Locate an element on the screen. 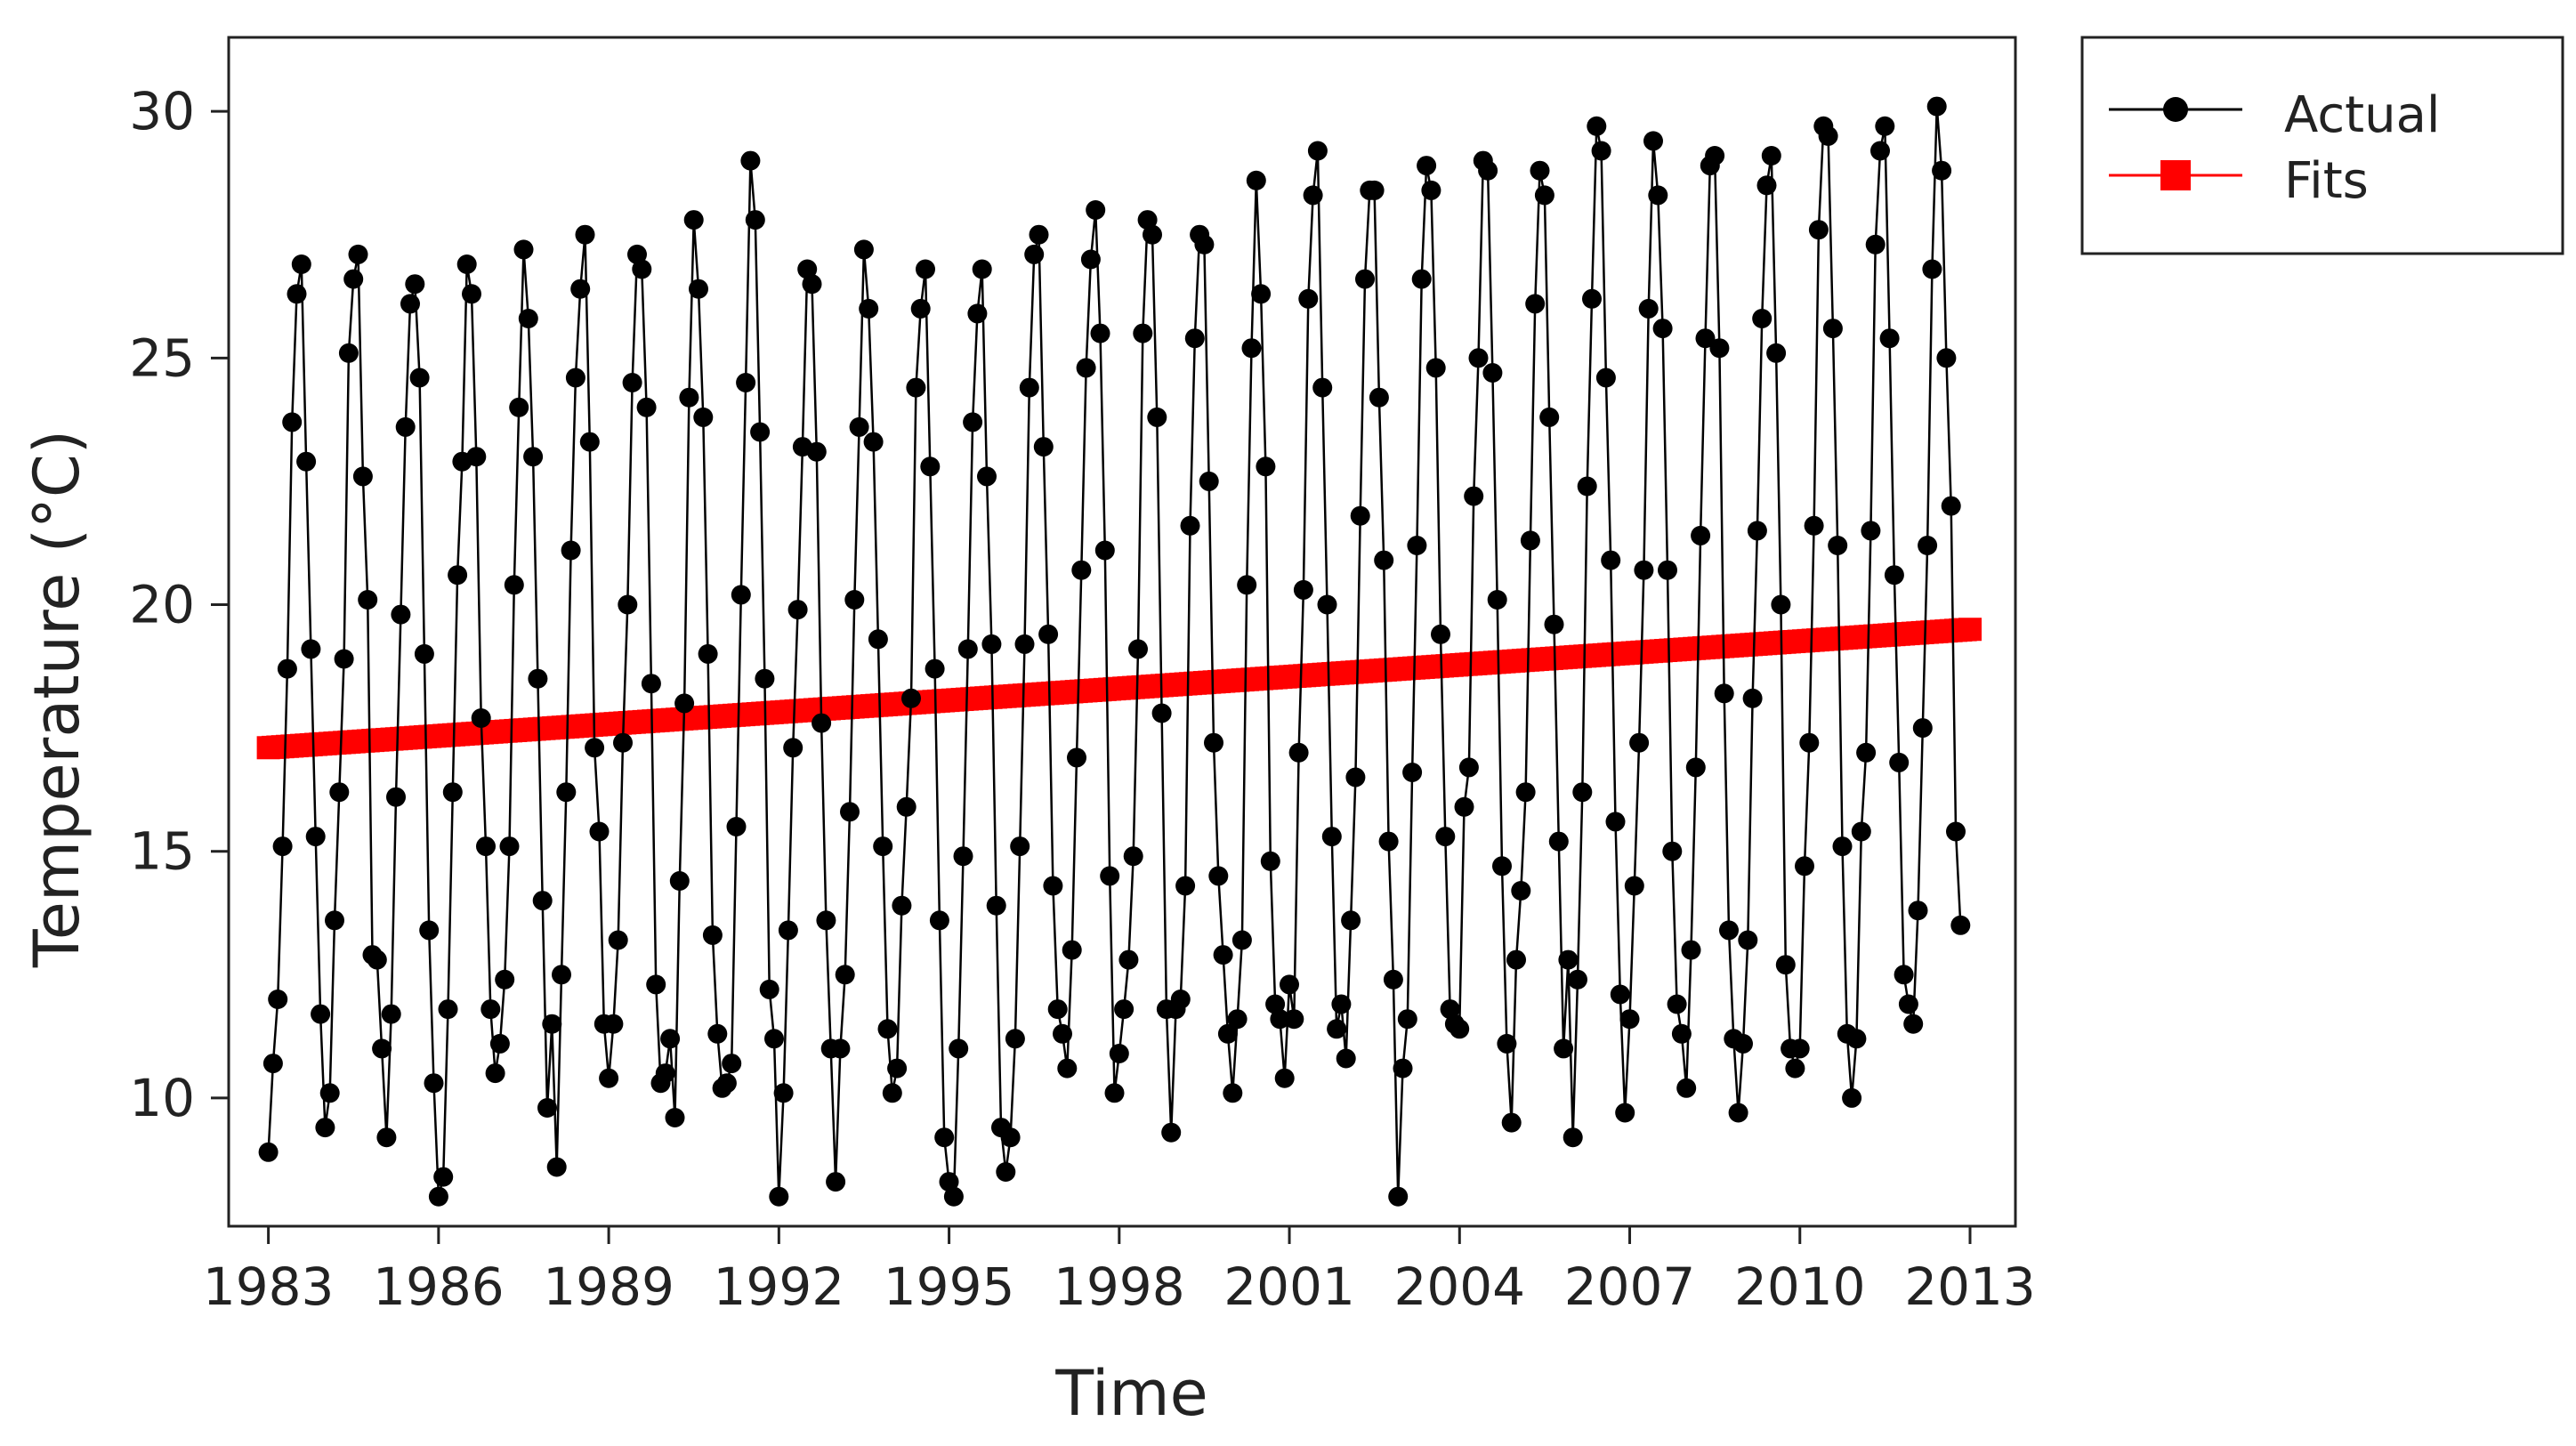 Image resolution: width=2576 pixels, height=1446 pixels. x-tick-label: 2013 is located at coordinates (1970, 1286).